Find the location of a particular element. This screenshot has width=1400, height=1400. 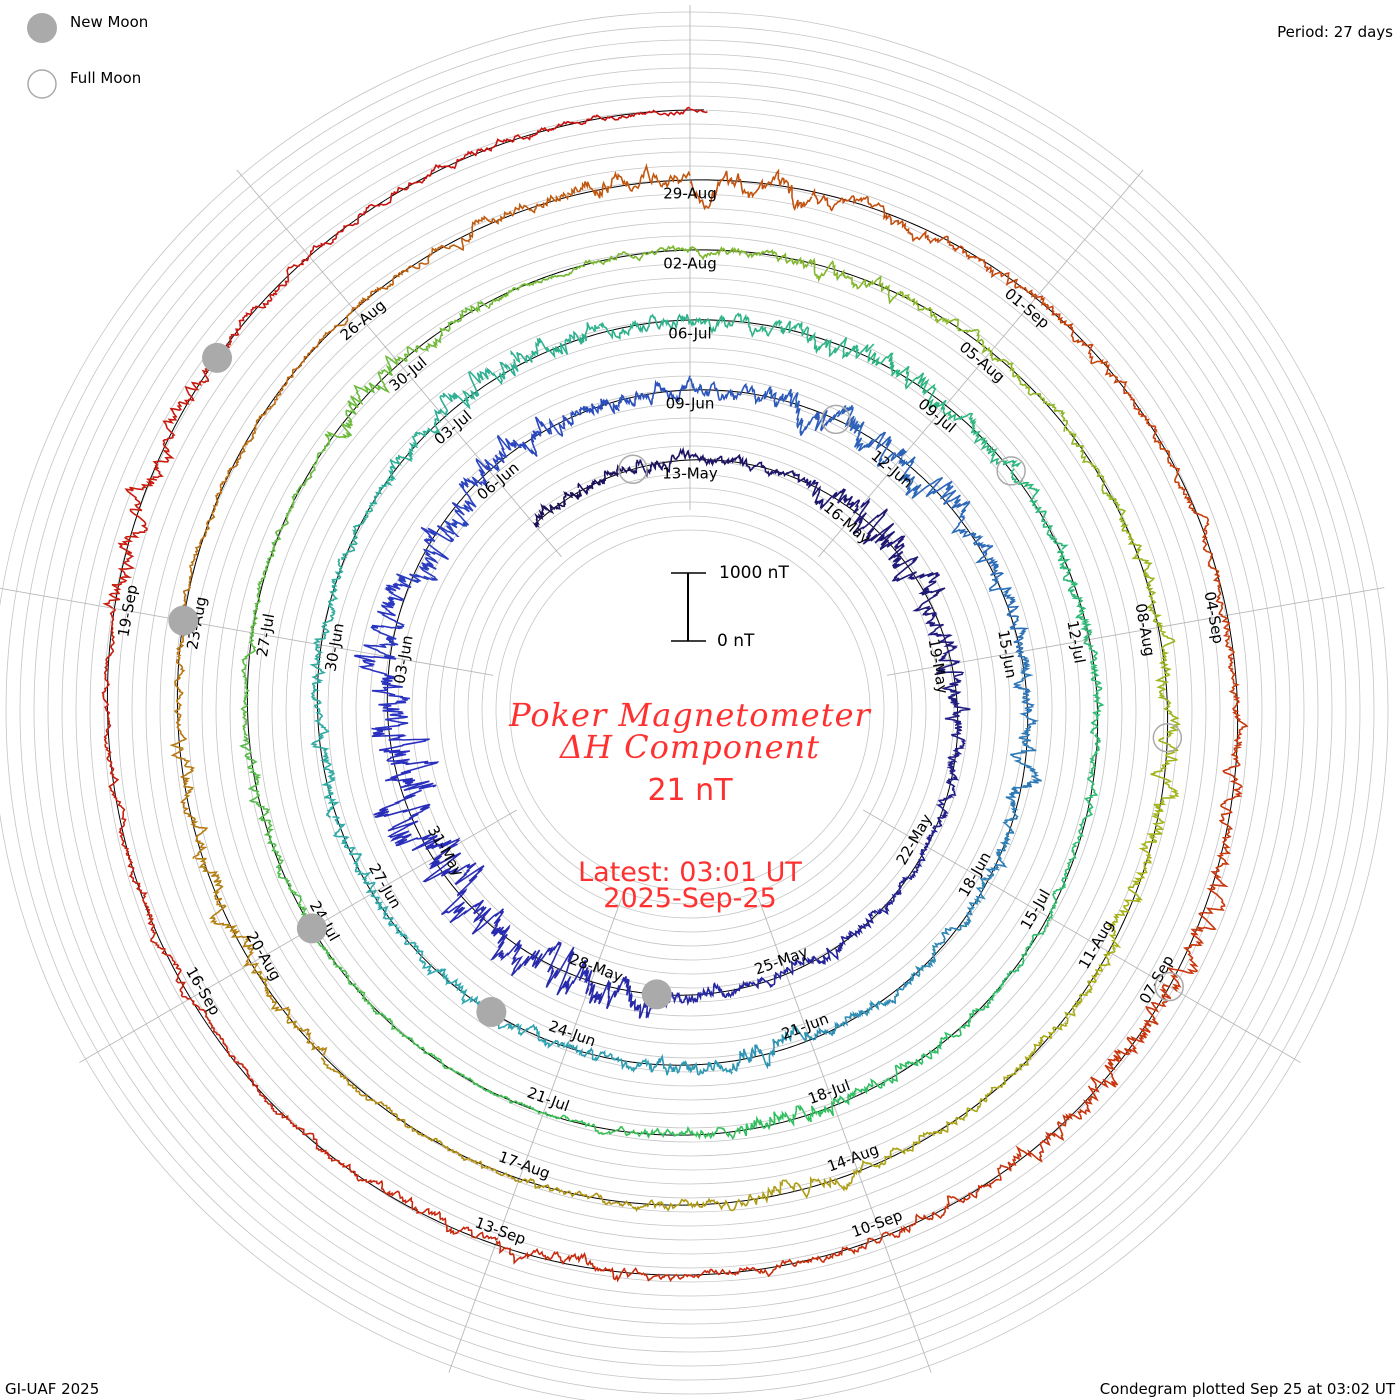

scale-bar is located at coordinates (688, 607).